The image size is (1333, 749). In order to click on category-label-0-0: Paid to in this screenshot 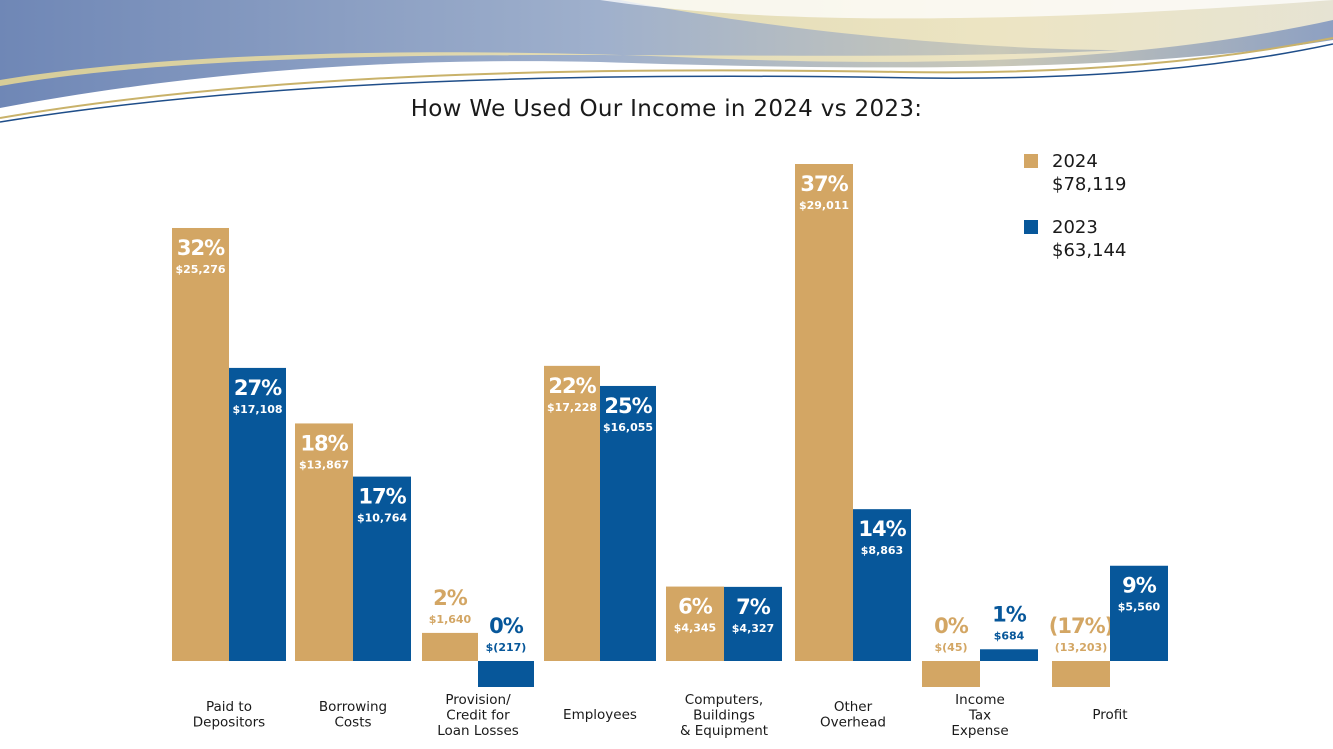, I will do `click(229, 707)`.